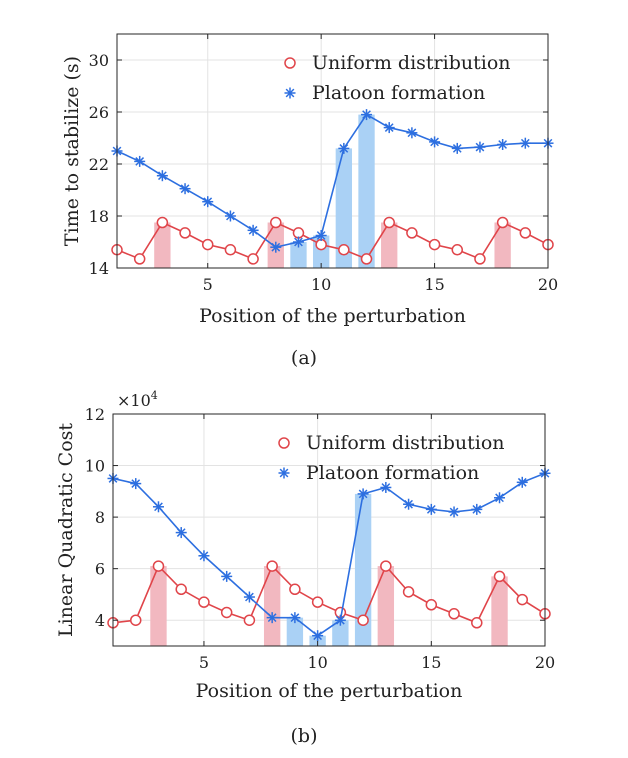  I want to click on y-tick-label: 12, so click(95, 414).